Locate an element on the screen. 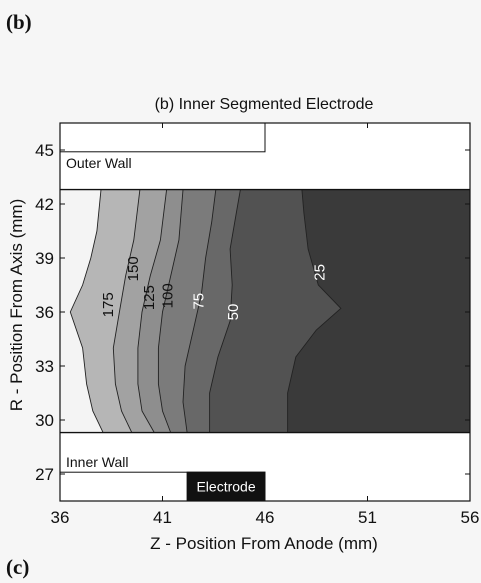 The image size is (481, 583). panel-letter-b: (b) is located at coordinates (19, 22).